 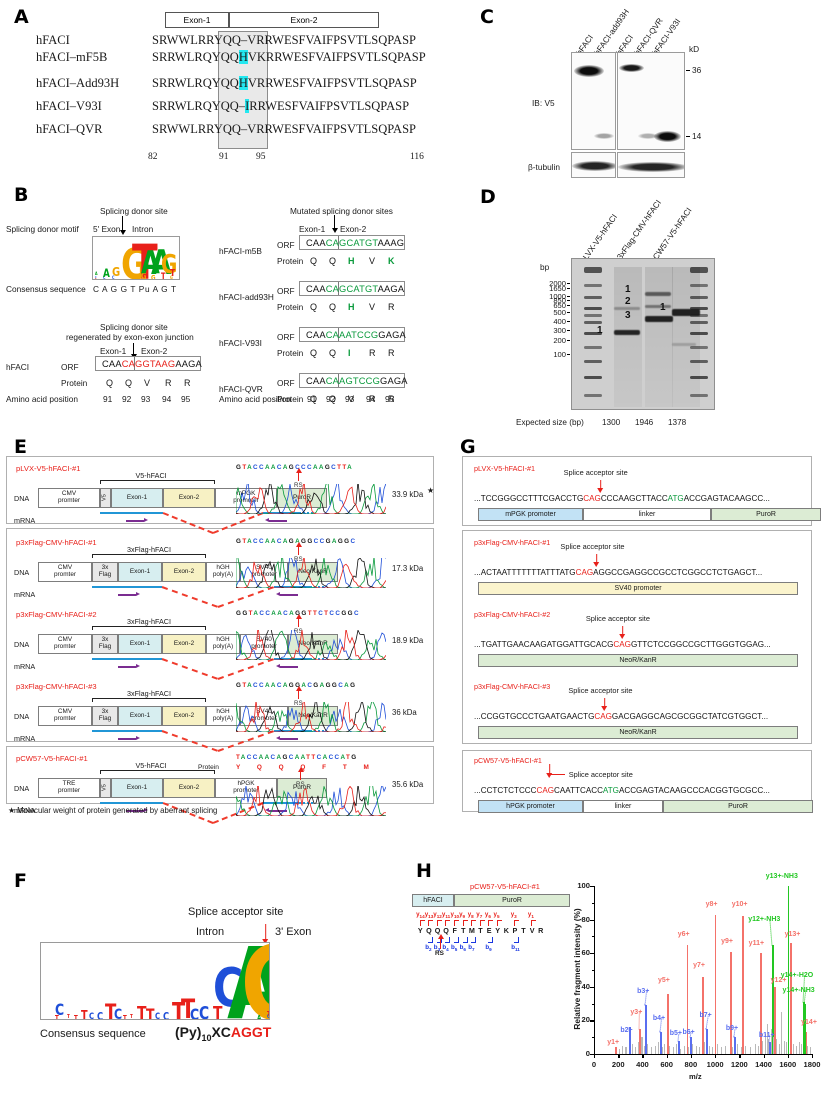 What do you see at coordinates (244, 129) in the screenshot?
I see `seq-box-seg: –` at bounding box center [244, 129].